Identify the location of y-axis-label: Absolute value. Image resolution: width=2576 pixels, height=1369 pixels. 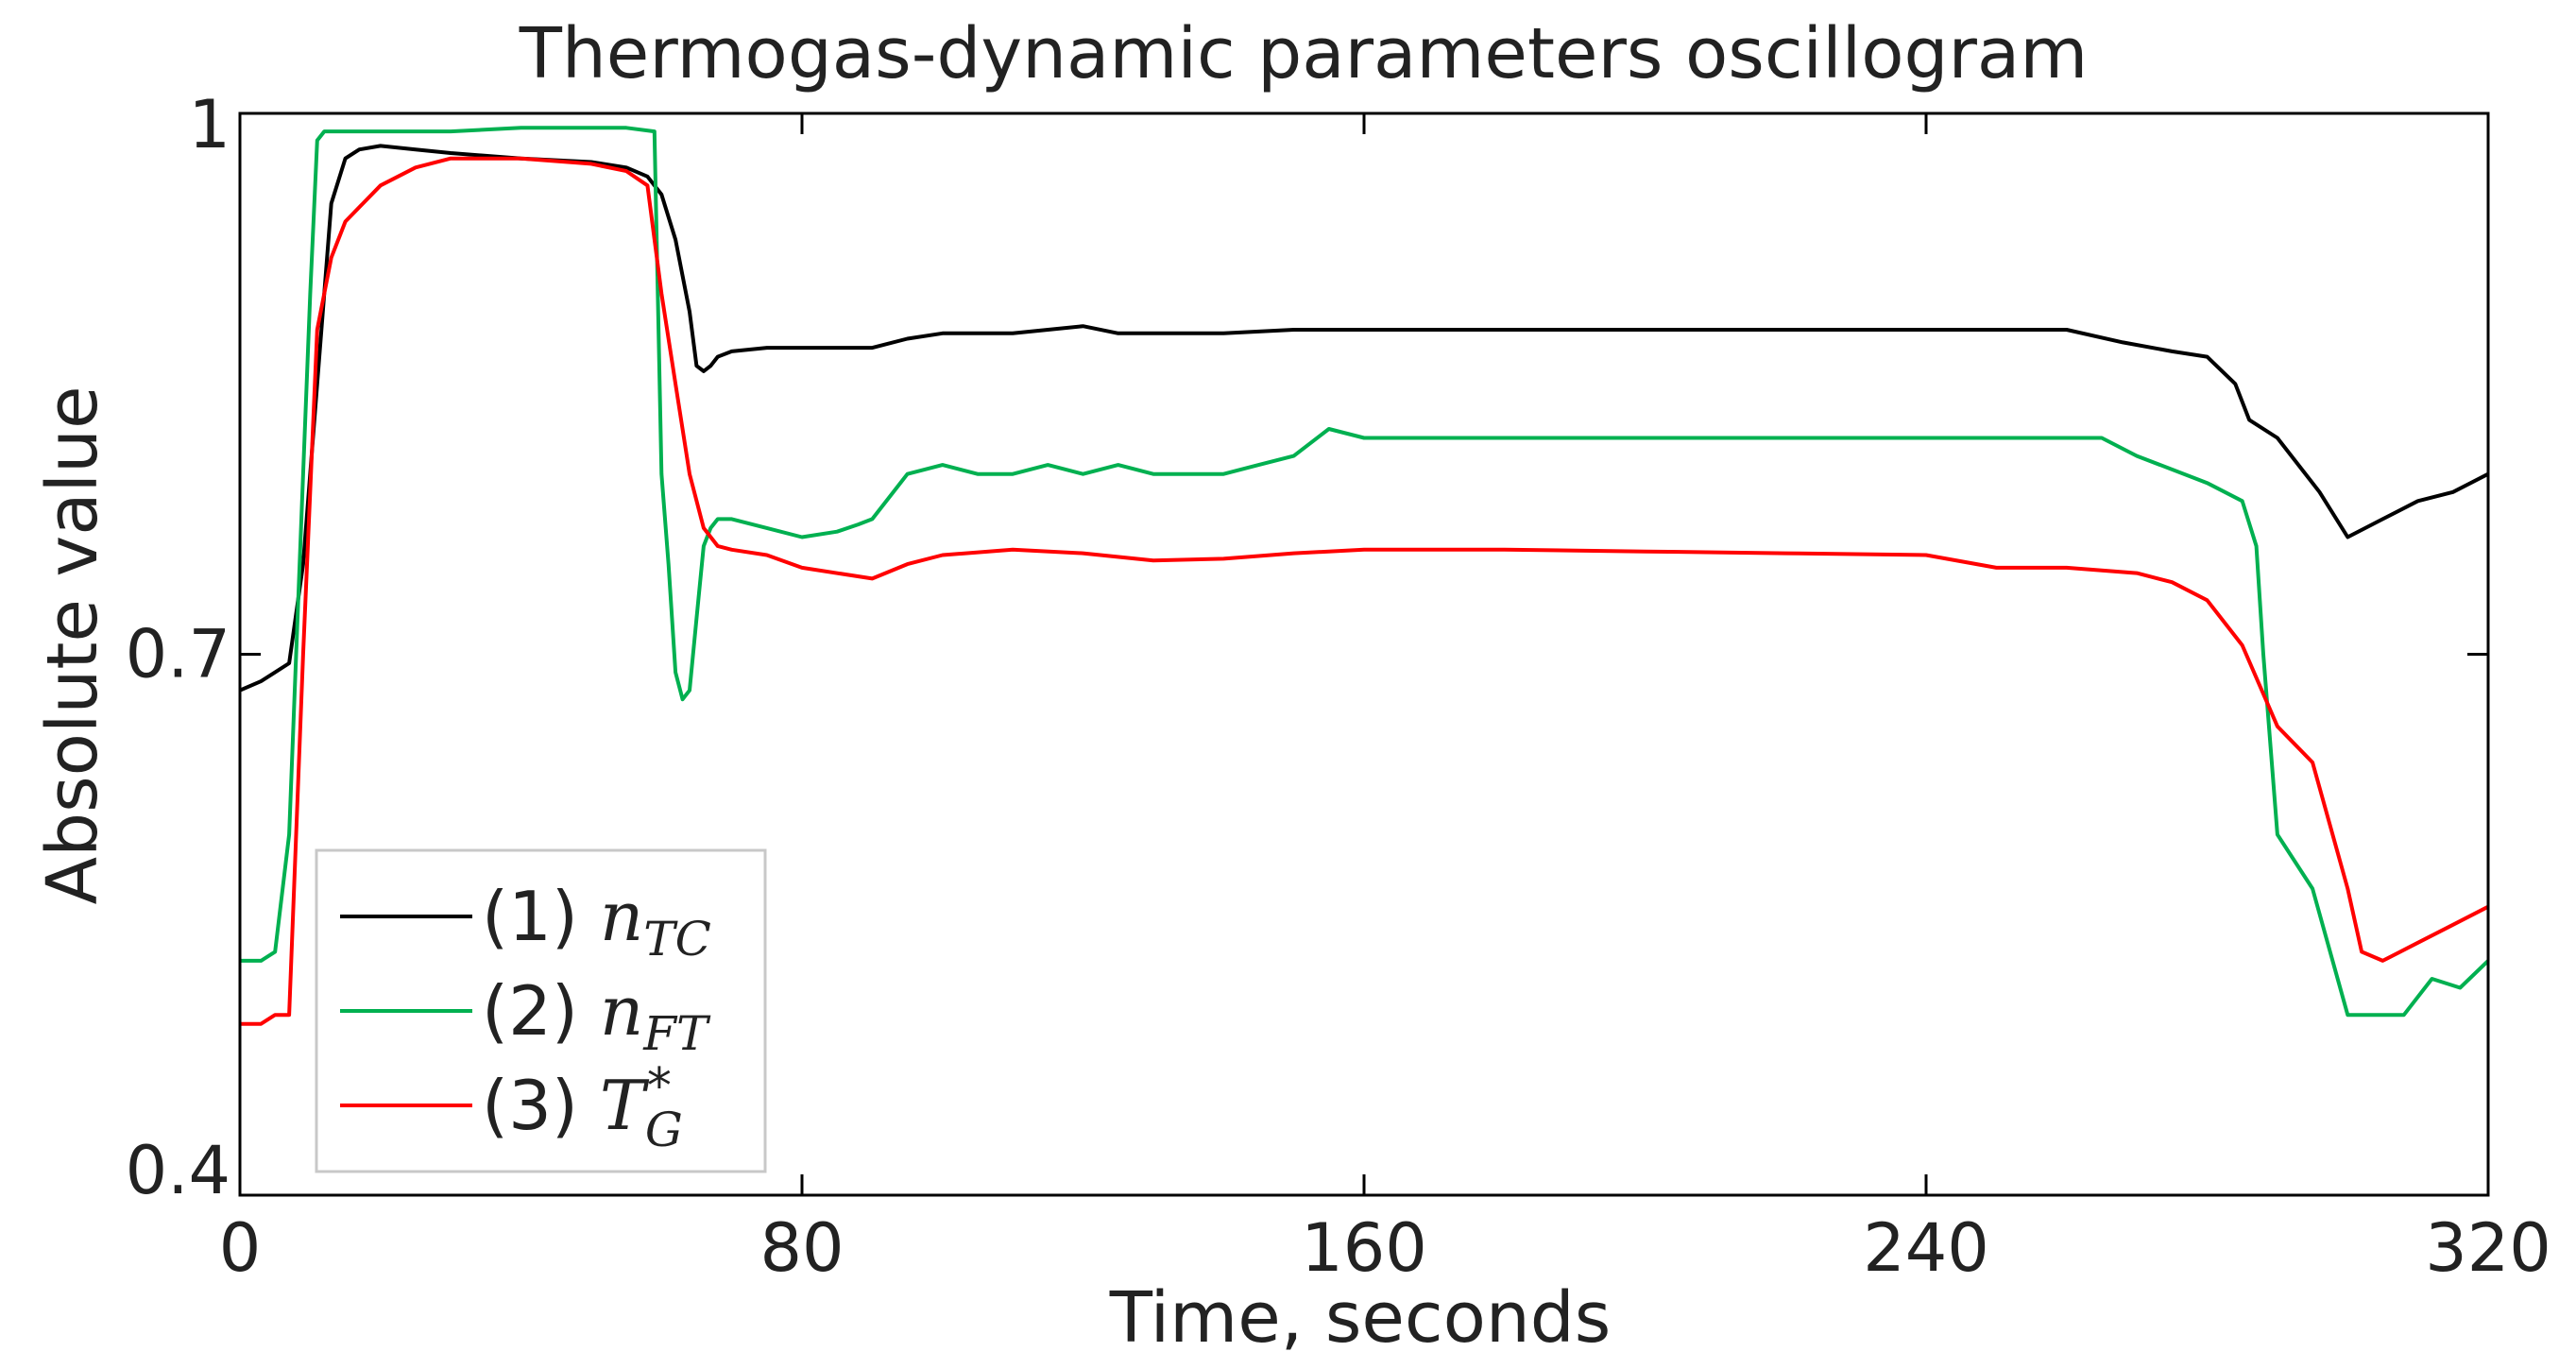
(73, 644).